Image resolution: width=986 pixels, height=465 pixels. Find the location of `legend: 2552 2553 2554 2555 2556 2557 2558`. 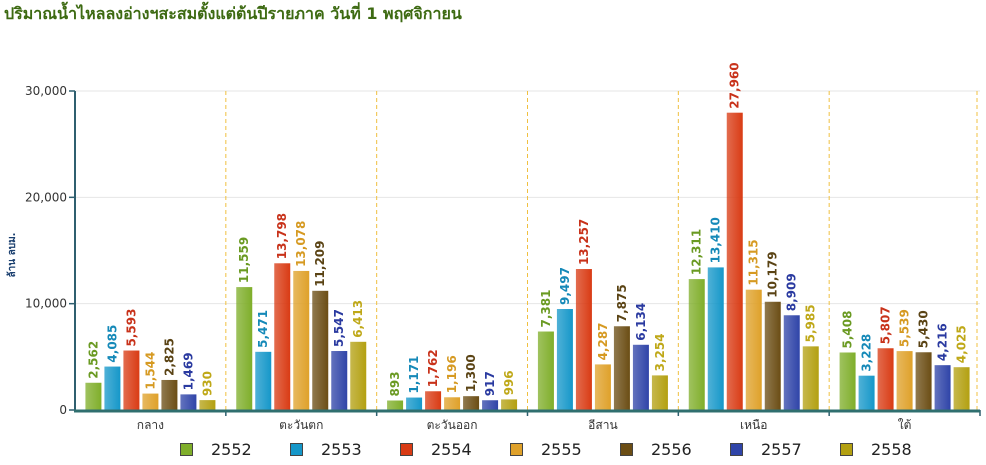

legend: 2552 2553 2554 2555 2556 2557 2558 is located at coordinates (565, 449).